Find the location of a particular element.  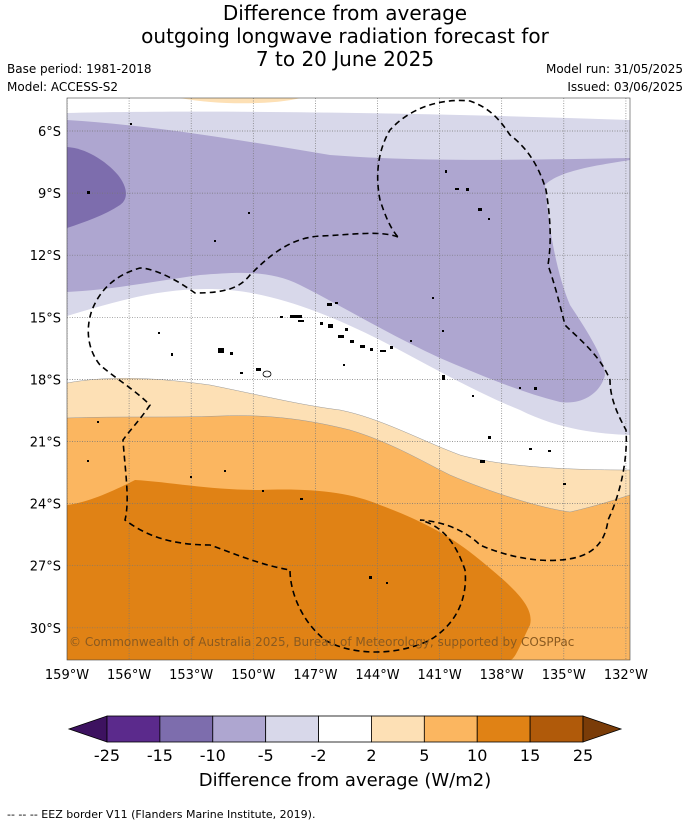

colorbar-tick-label: -2 is located at coordinates (319, 755).